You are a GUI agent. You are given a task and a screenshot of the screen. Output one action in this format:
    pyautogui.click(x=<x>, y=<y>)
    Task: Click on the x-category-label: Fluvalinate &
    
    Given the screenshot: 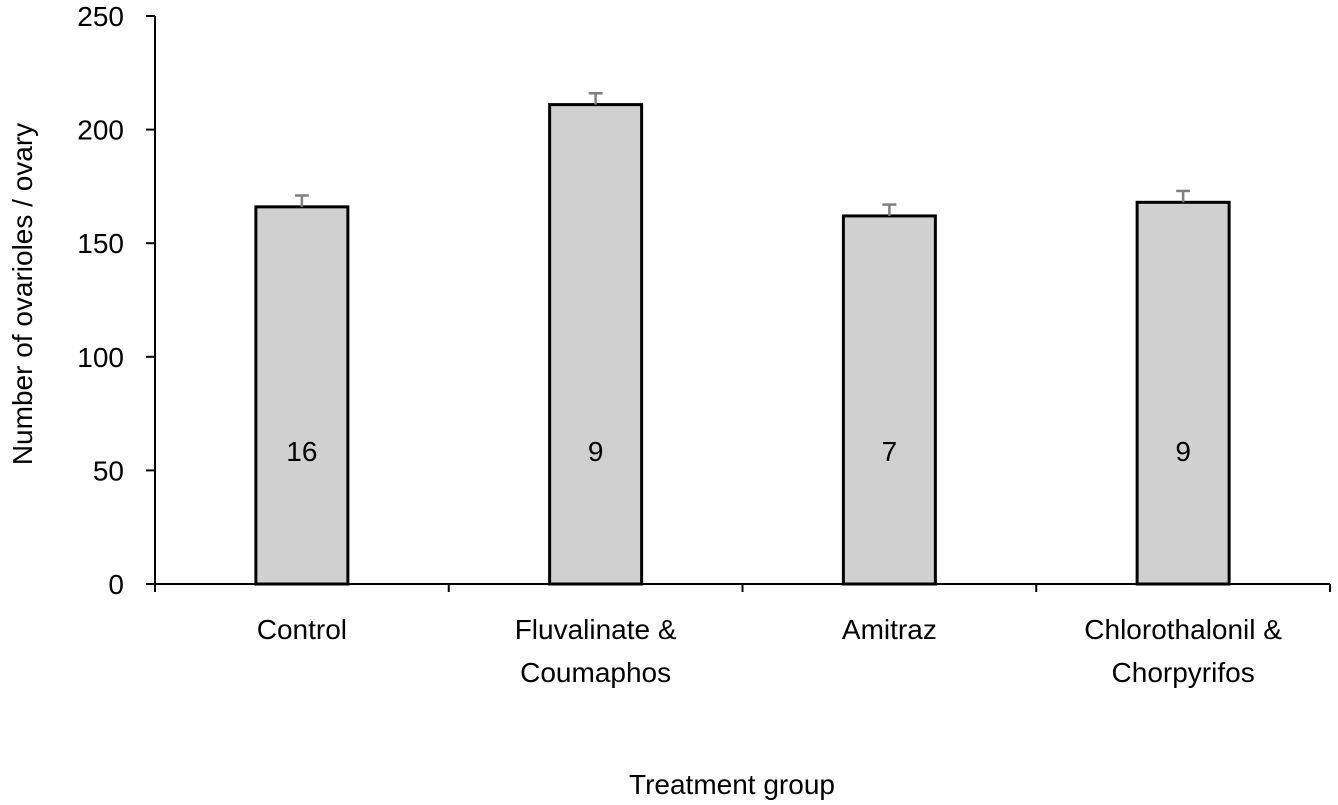 What is the action you would take?
    pyautogui.click(x=596, y=629)
    